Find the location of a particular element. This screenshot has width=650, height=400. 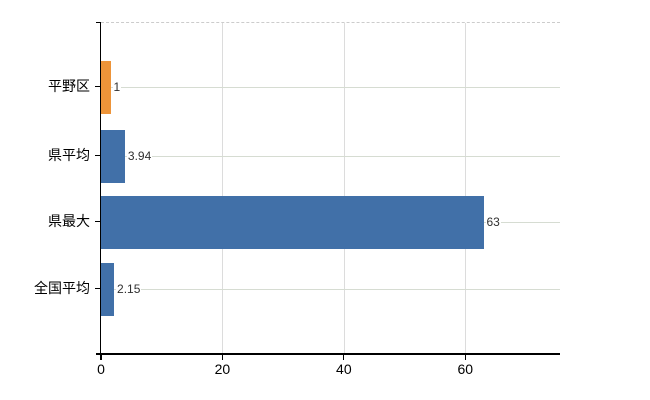

gridline-horizontal-row1 is located at coordinates (330, 156).